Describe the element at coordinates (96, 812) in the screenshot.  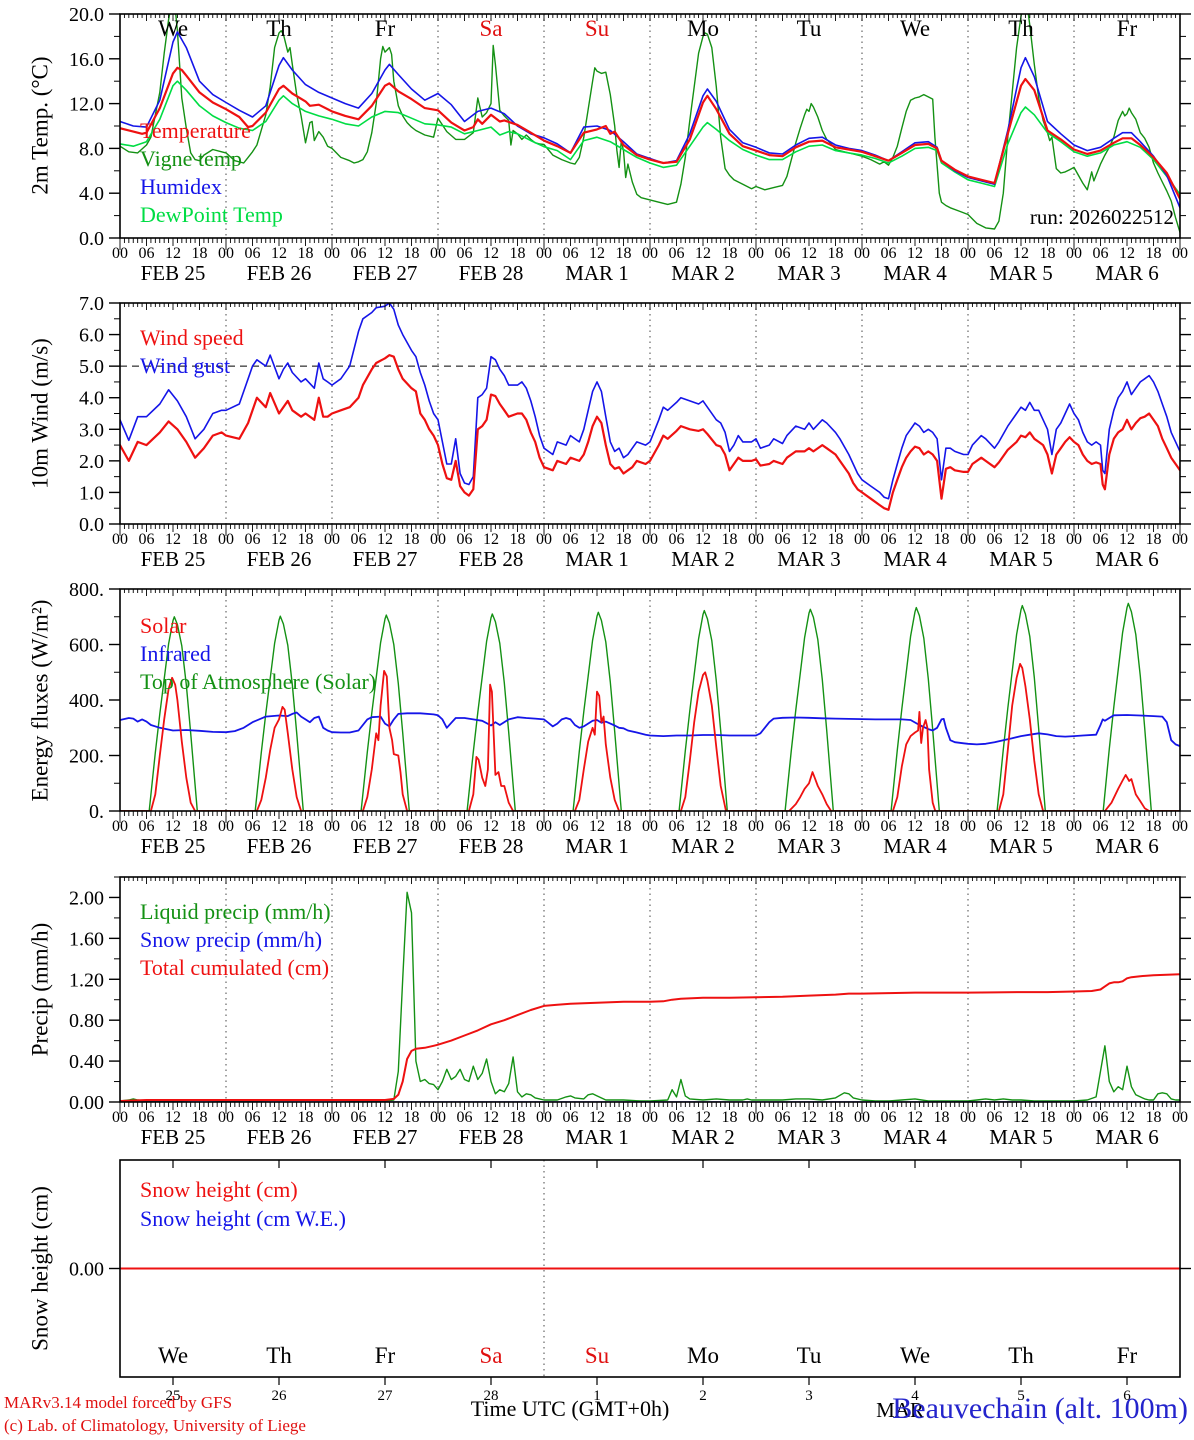
I see `y-tick-label: 0.` at that location.